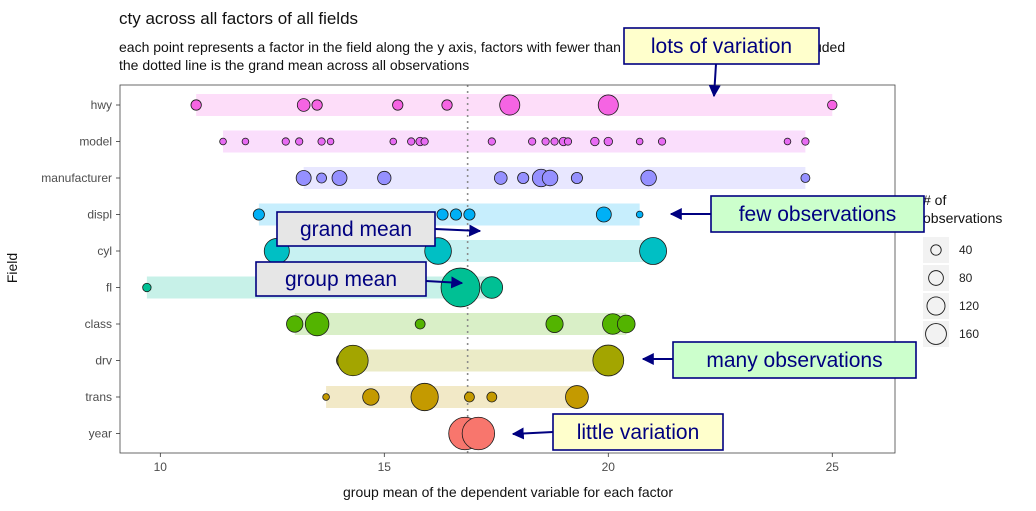 The image size is (1036, 511). Describe the element at coordinates (969, 334) in the screenshot. I see `legend-label-160: 160` at that location.